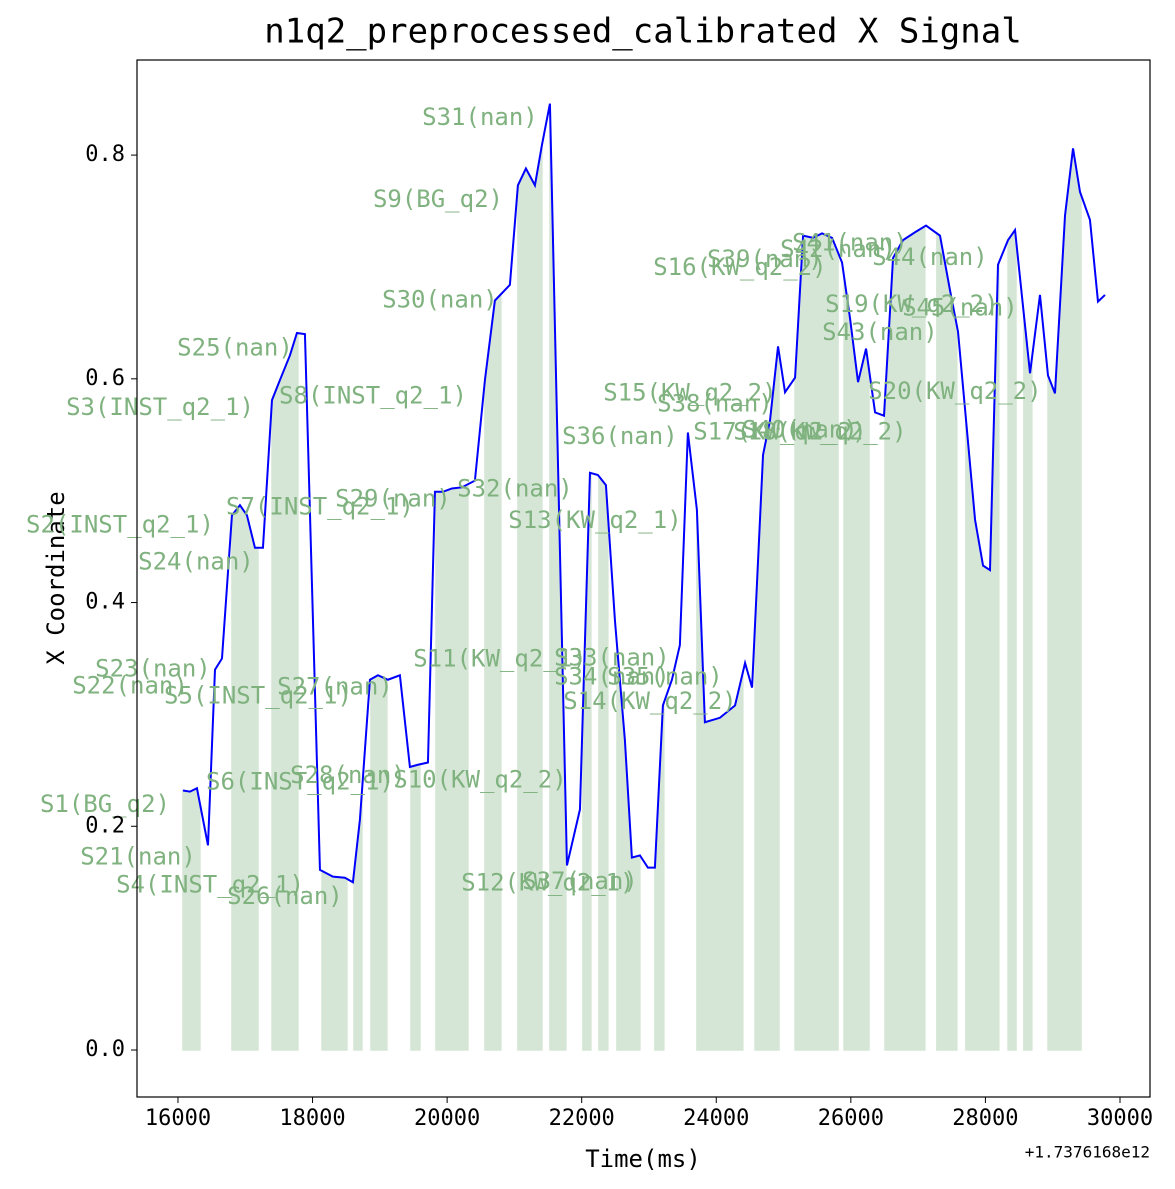  Describe the element at coordinates (393, 499) in the screenshot. I see `annotation: S29(nan)` at that location.